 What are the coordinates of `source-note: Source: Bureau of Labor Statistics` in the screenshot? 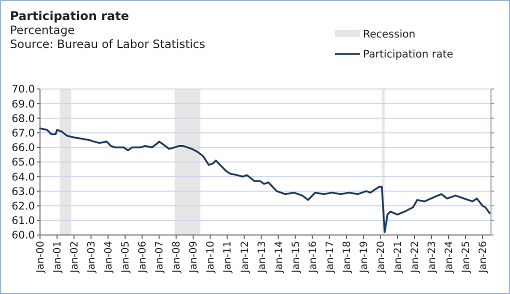 It's located at (108, 44).